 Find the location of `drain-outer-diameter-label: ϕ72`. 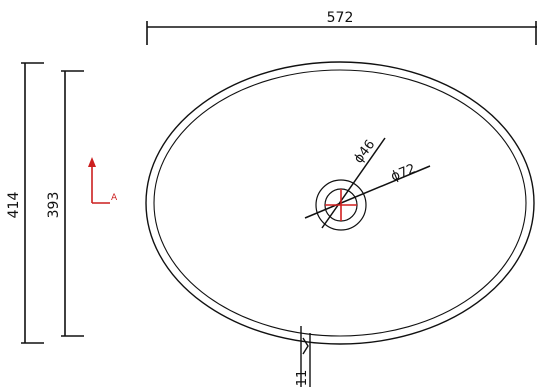

drain-outer-diameter-label: ϕ72 is located at coordinates (403, 172).